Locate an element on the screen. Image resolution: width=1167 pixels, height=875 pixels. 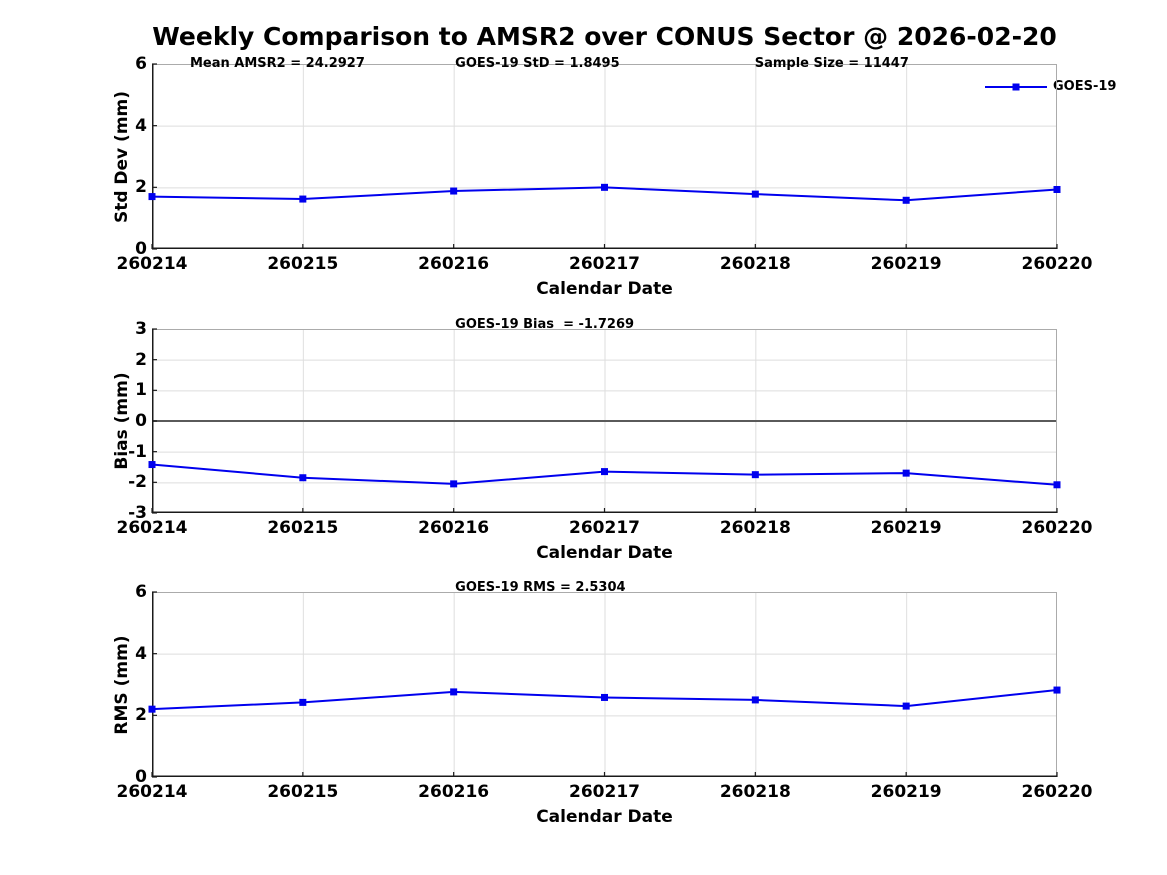
y-tick-label: -2 is located at coordinates (137, 482).